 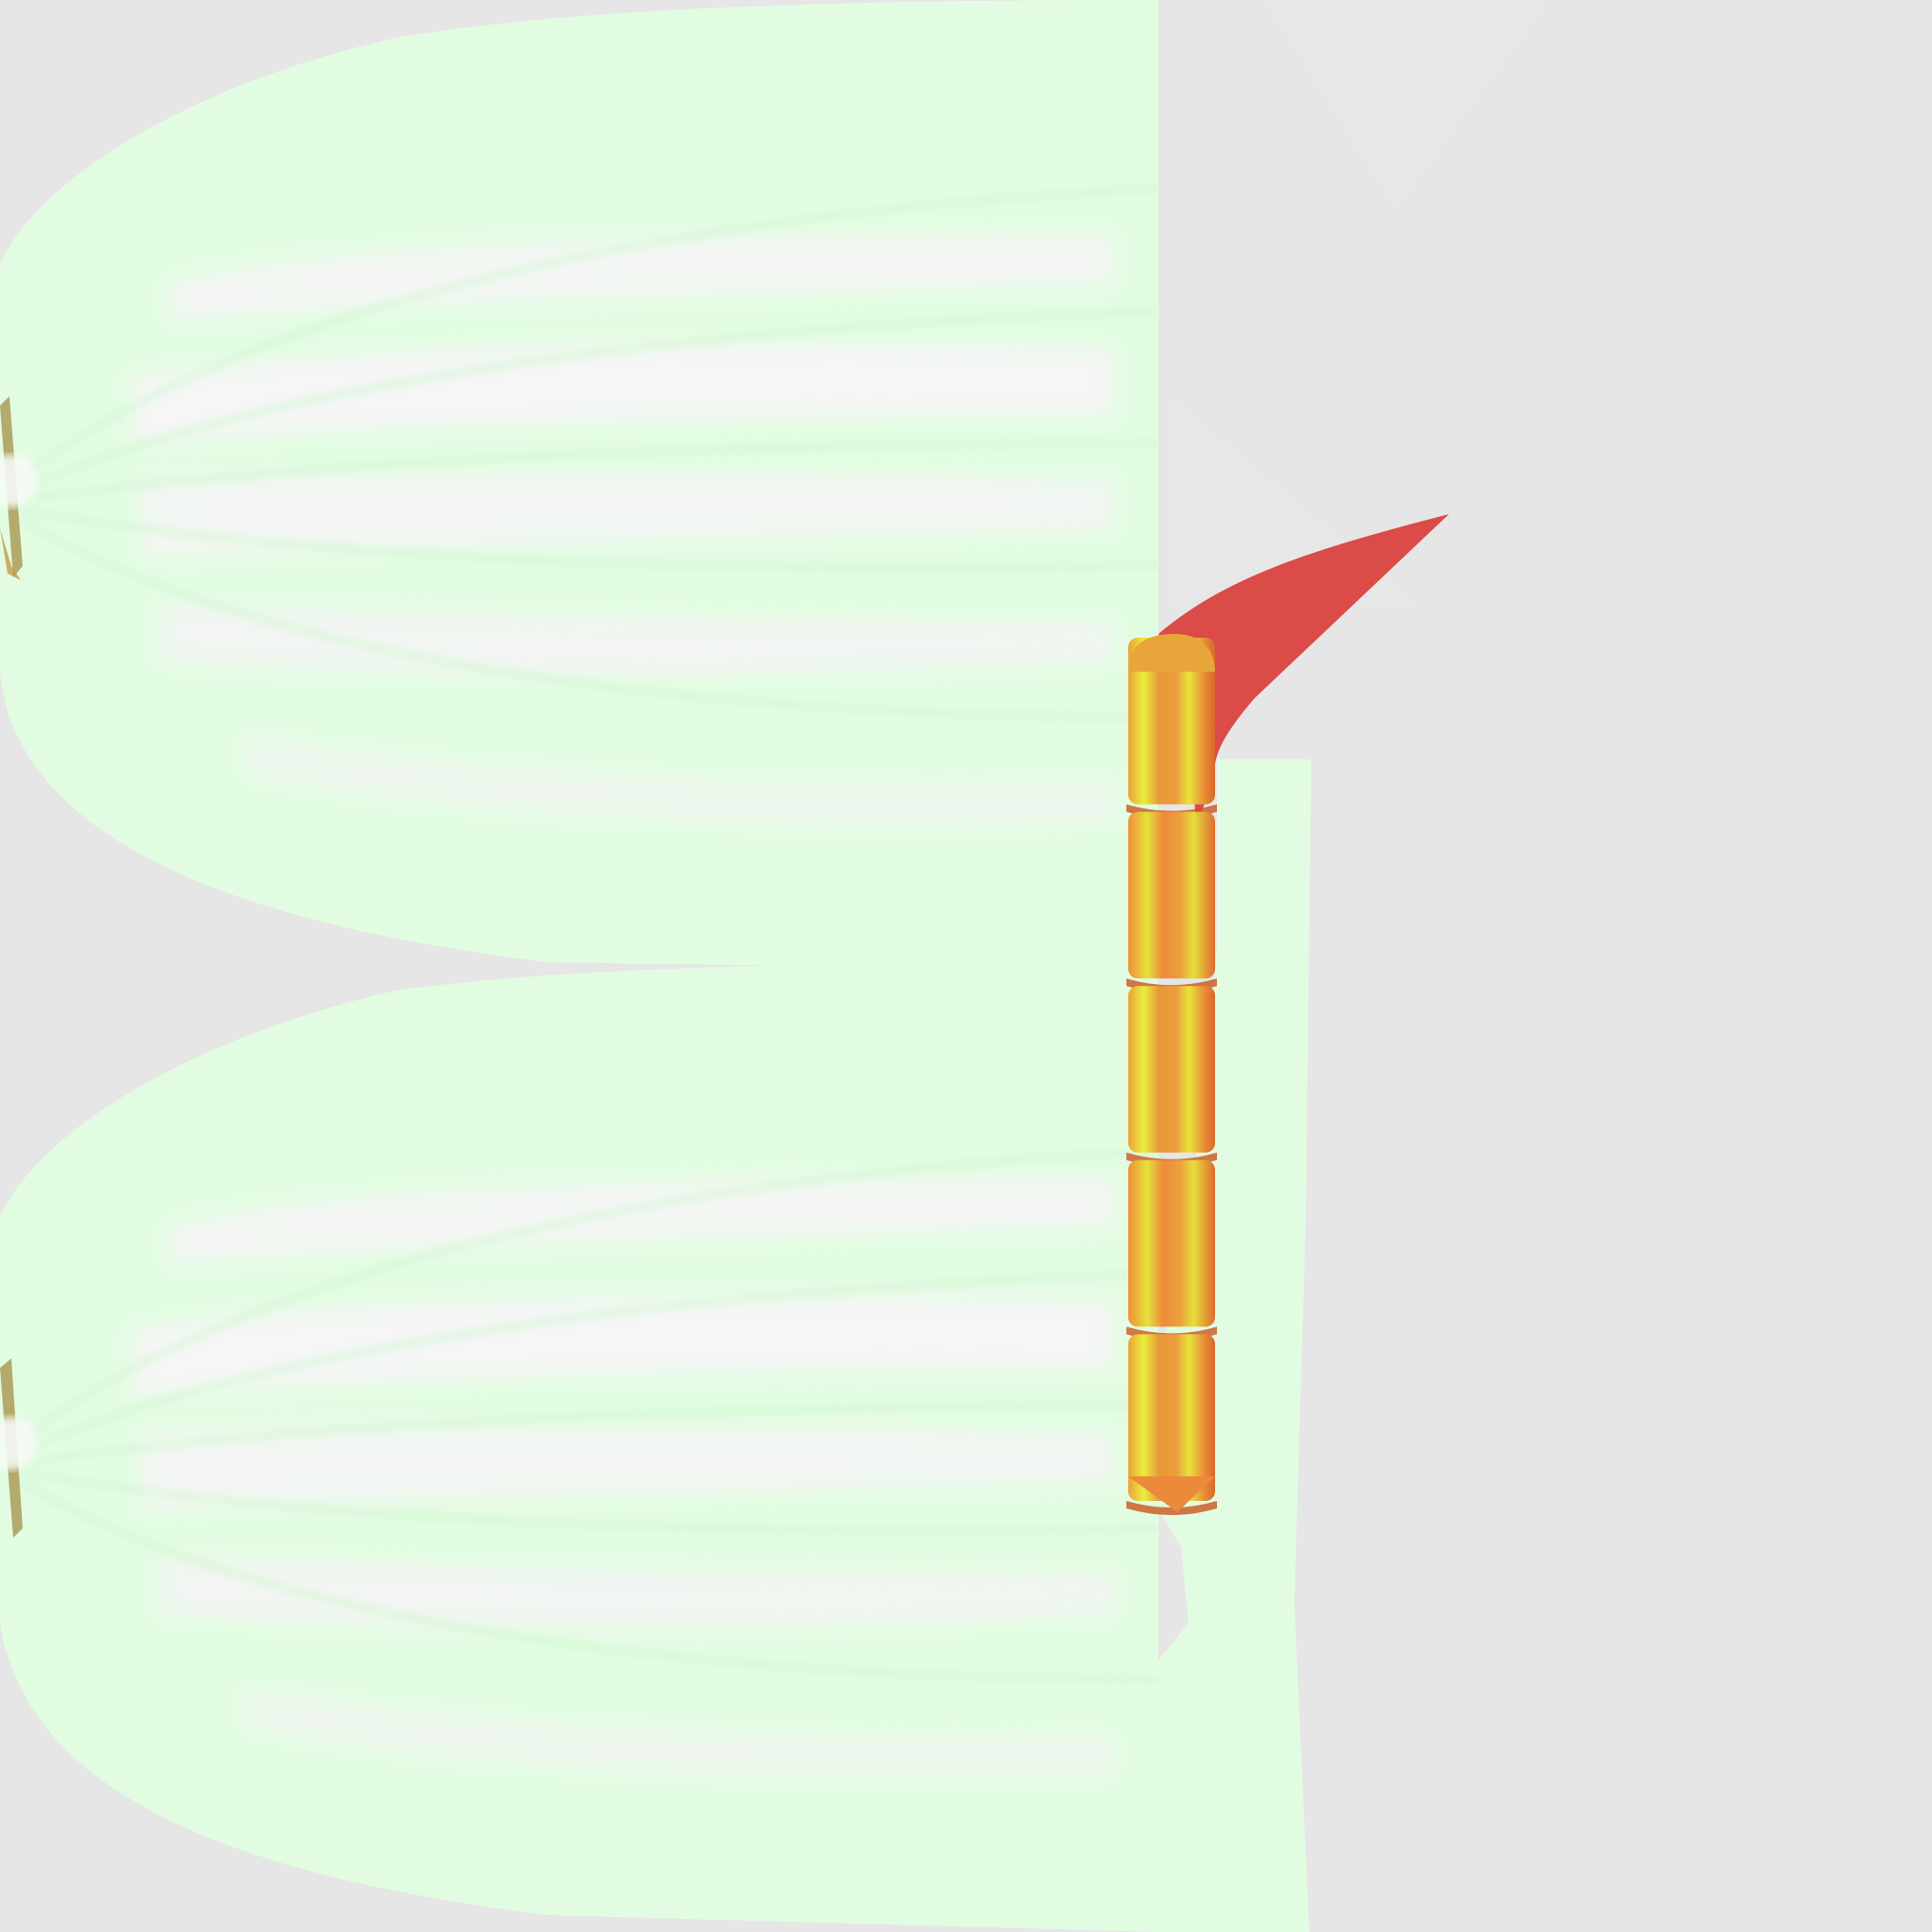 What do you see at coordinates (1234, 1346) in the screenshot?
I see `leaf-side-strip` at bounding box center [1234, 1346].